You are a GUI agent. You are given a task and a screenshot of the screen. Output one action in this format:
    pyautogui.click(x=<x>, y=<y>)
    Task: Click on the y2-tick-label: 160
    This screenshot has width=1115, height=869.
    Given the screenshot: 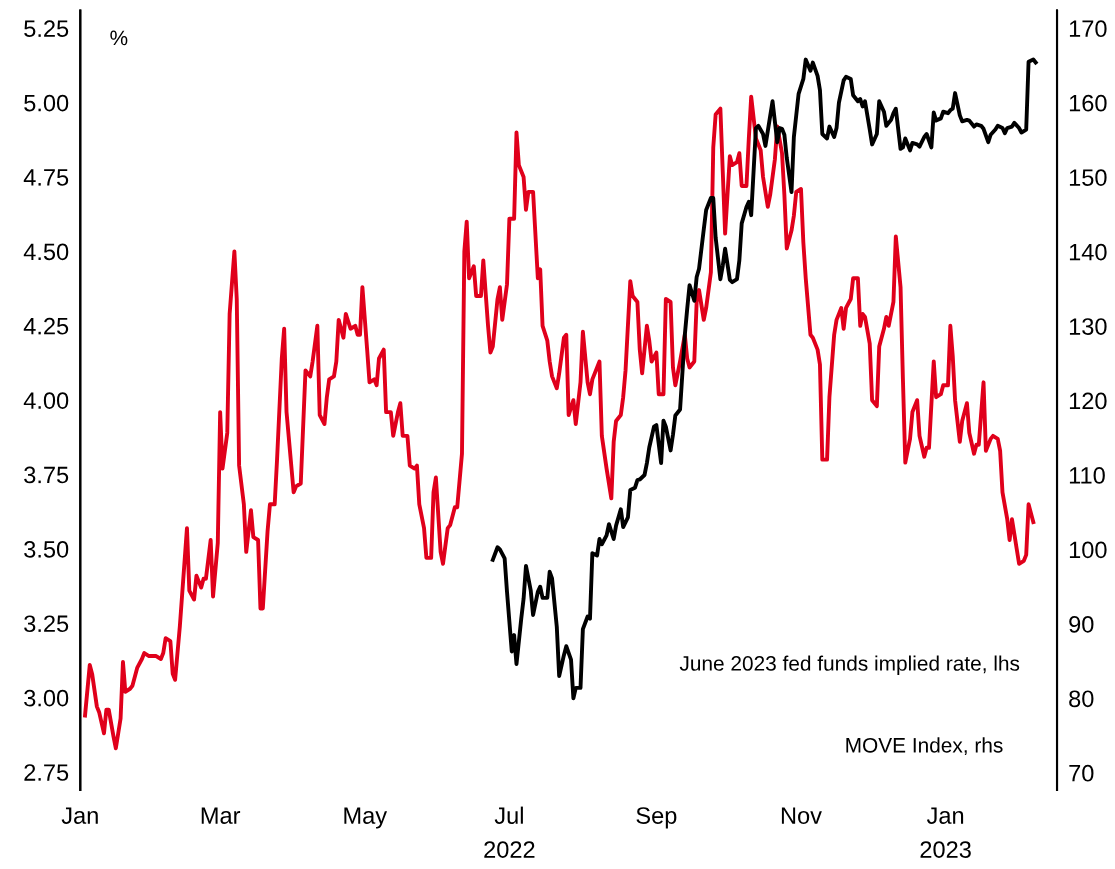 What is the action you would take?
    pyautogui.click(x=1088, y=103)
    